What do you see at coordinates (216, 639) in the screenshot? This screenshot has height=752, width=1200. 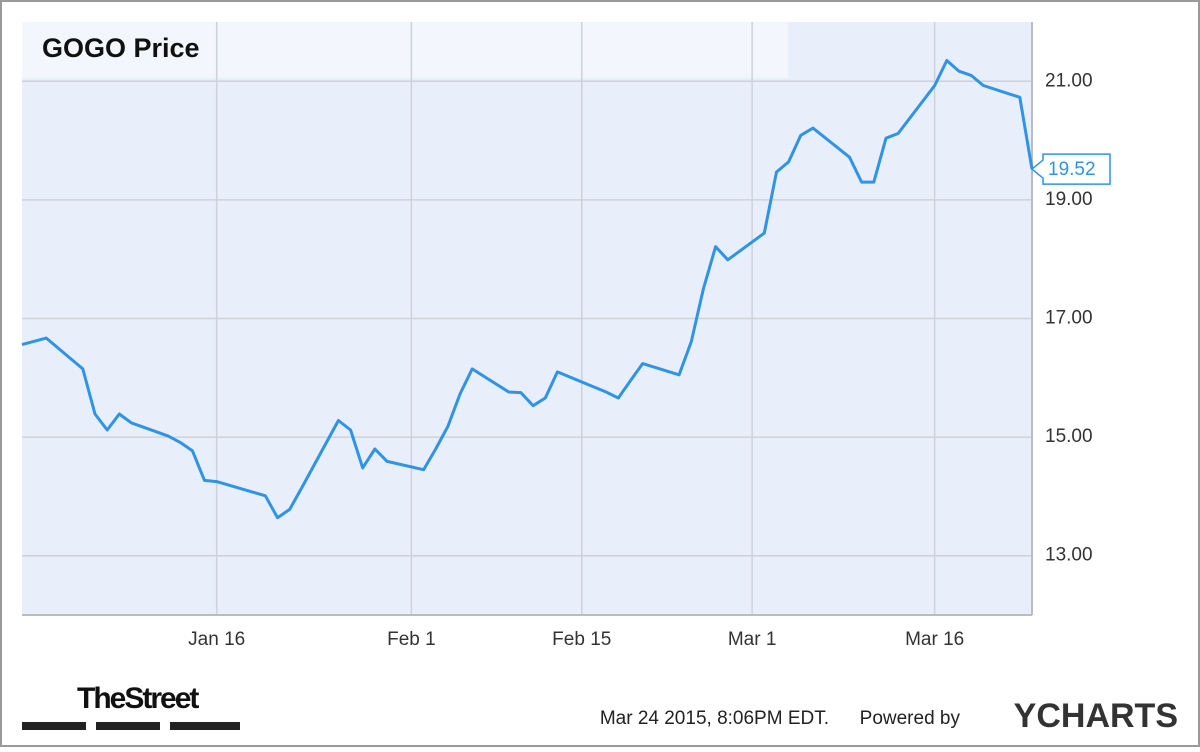 I see `x-tick-label: Jan 16` at bounding box center [216, 639].